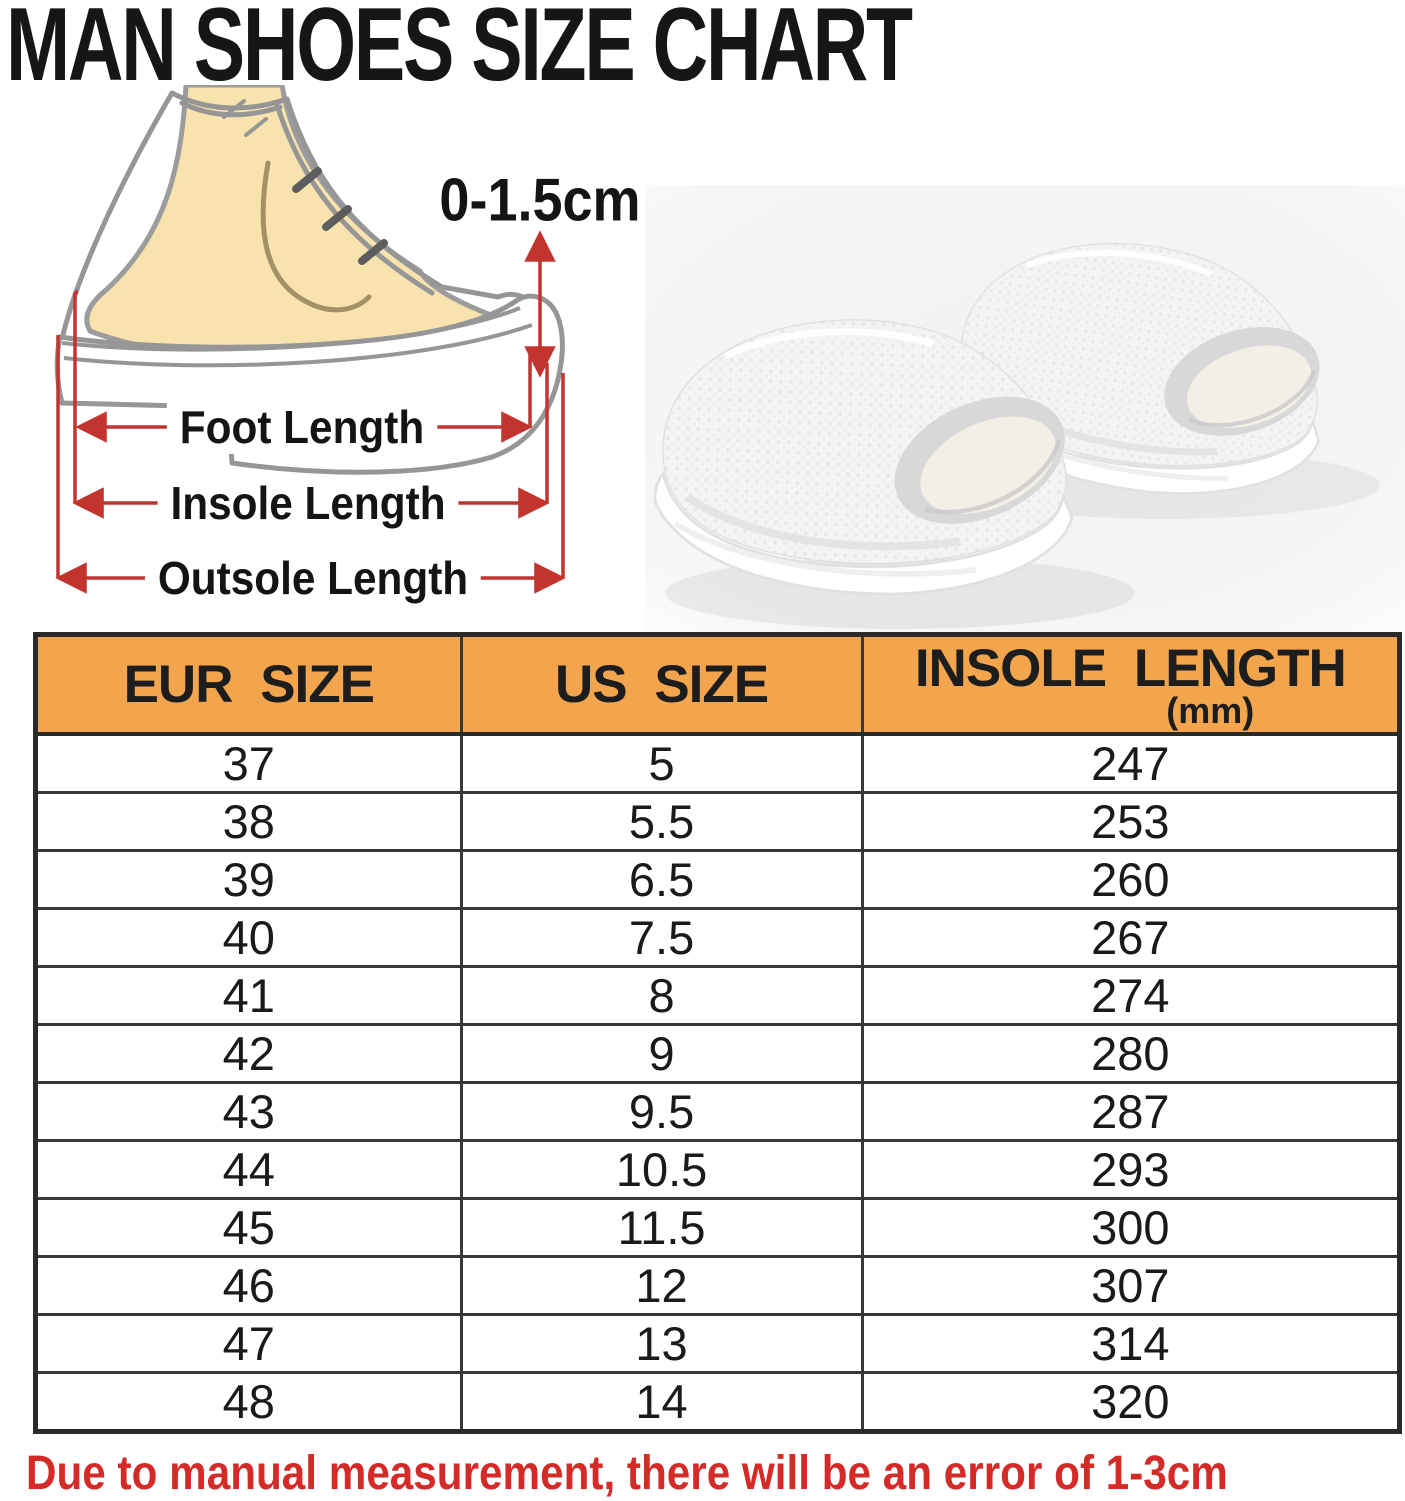  What do you see at coordinates (1131, 995) in the screenshot?
I see `table-cell: 274` at bounding box center [1131, 995].